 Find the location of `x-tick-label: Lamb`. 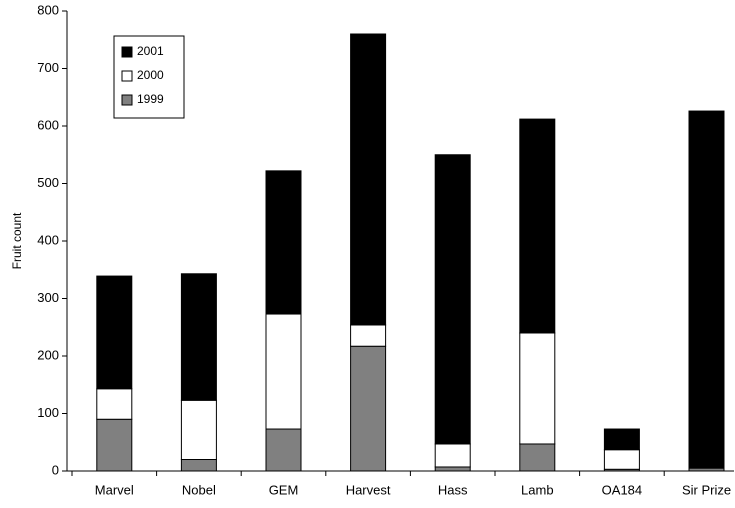

x-tick-label: Lamb is located at coordinates (537, 489).